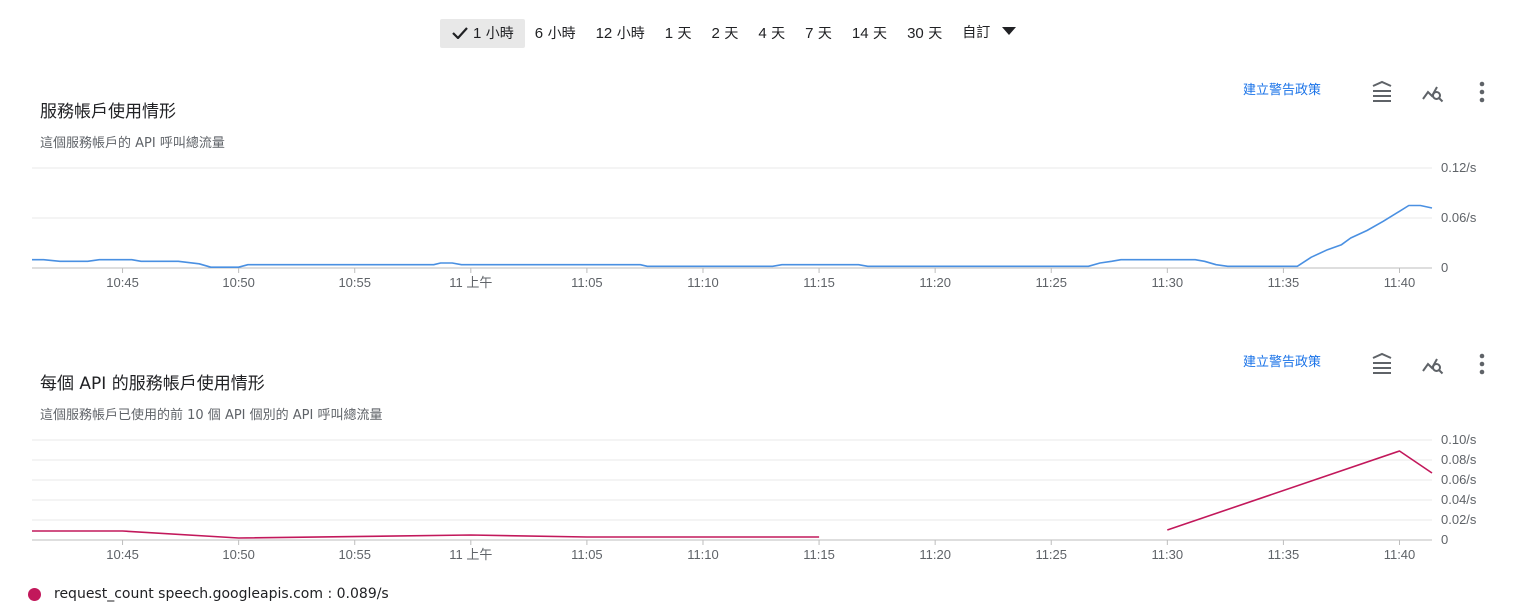  Describe the element at coordinates (539, 33) in the screenshot. I see `option-number: 6` at that location.